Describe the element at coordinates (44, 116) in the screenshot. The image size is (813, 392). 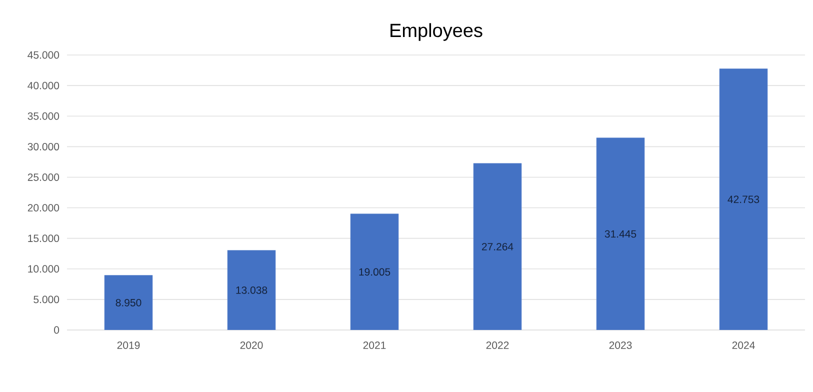
I see `y-tick-label: 35.000` at that location.